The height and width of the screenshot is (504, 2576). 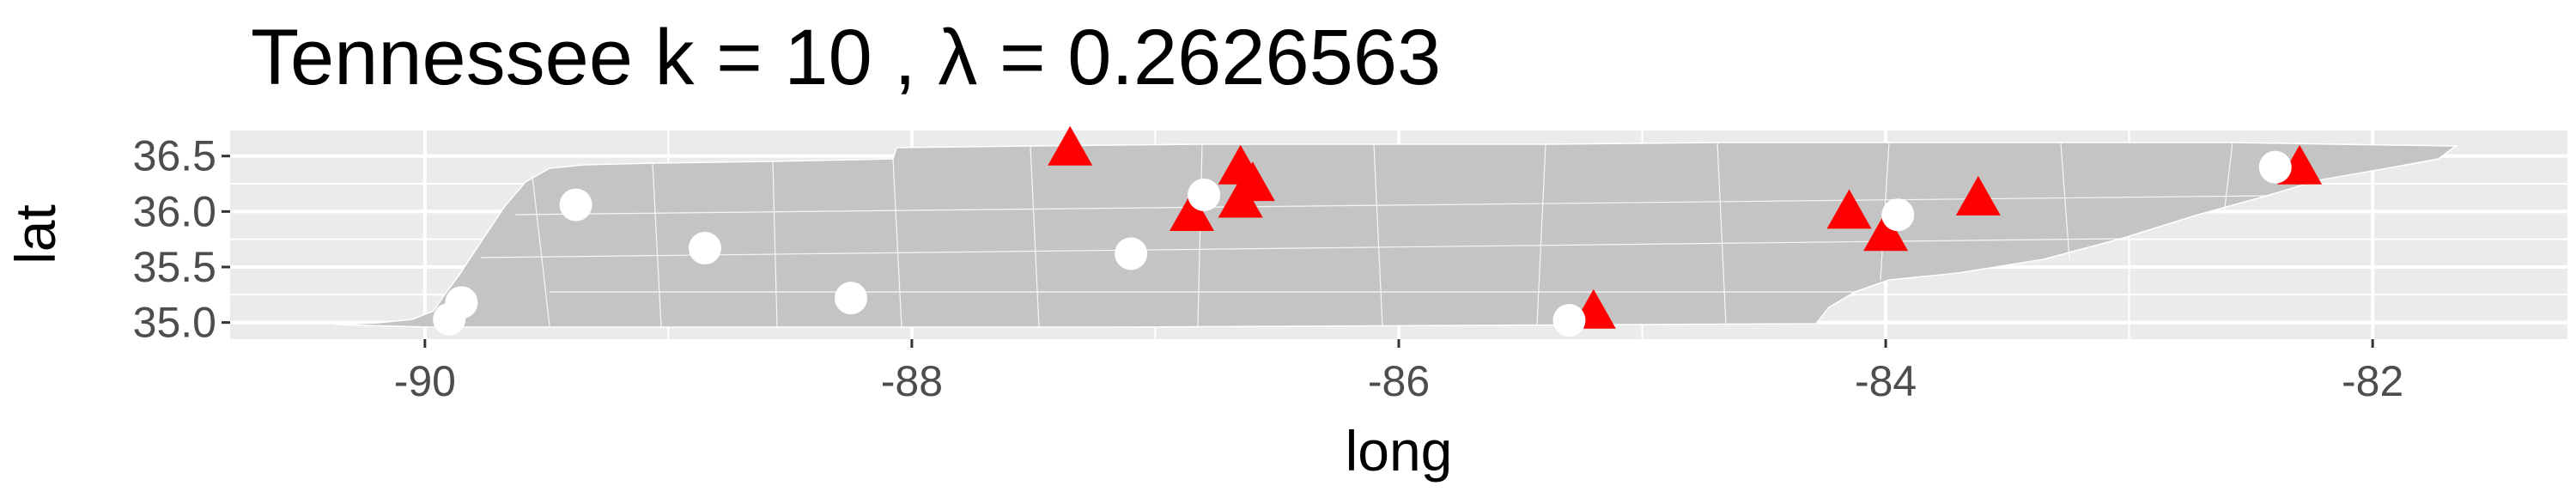 I want to click on y-tick-label: 35.0, so click(x=175, y=323).